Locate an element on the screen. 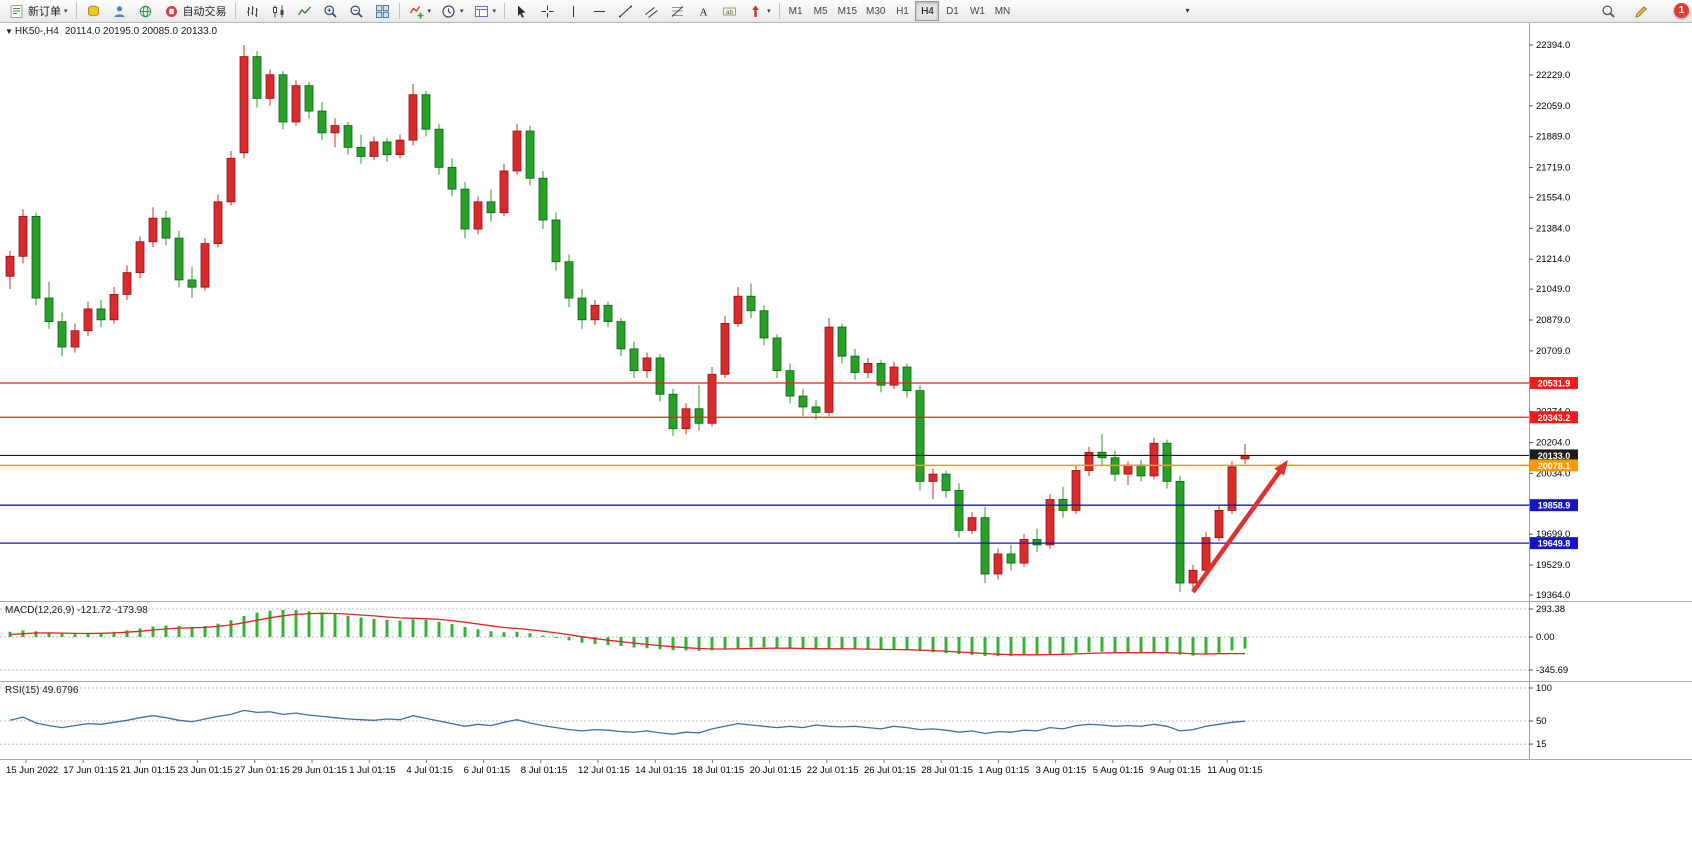 The image size is (1692, 845). periods-button: ▾ is located at coordinates (452, 11).